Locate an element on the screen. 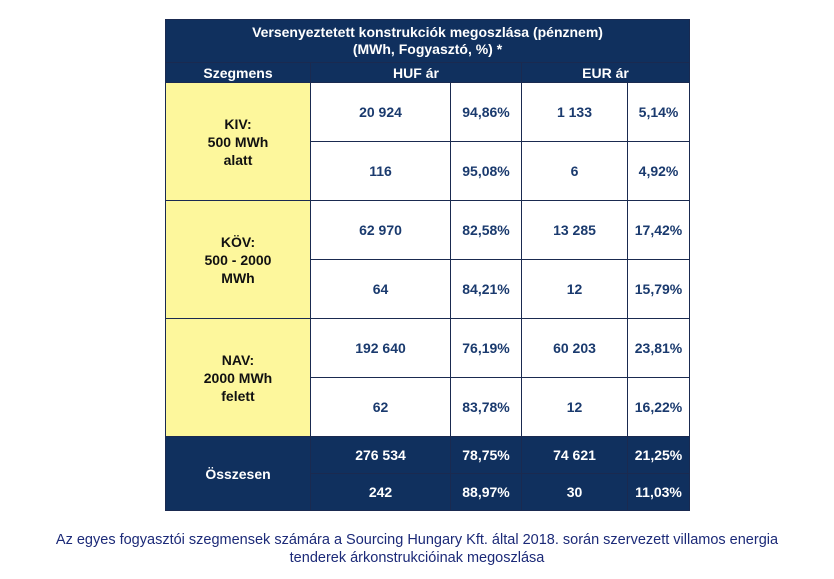 This screenshot has width=834, height=579. segment-label-line1: KÖV: is located at coordinates (238, 241).